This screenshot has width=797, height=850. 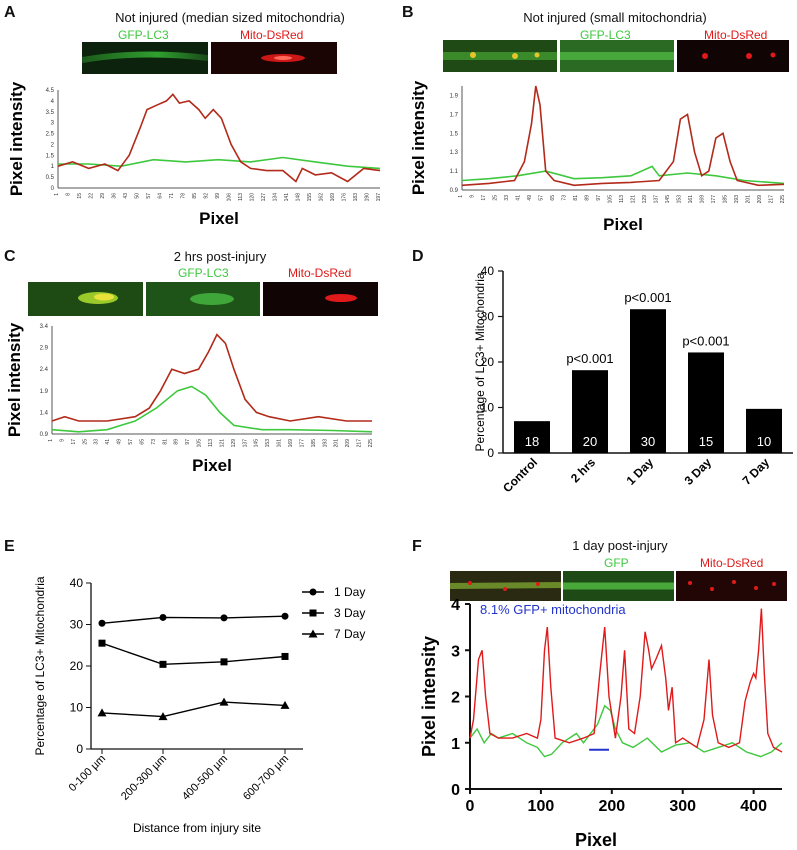 I want to click on x-tick-label: 25, so click(x=85, y=442).